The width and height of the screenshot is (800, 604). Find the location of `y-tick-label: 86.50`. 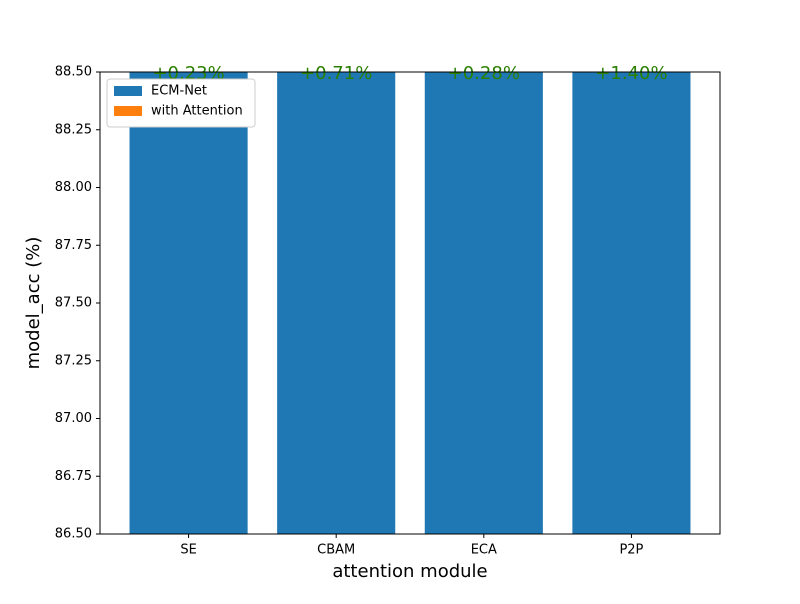

y-tick-label: 86.50 is located at coordinates (73, 534).